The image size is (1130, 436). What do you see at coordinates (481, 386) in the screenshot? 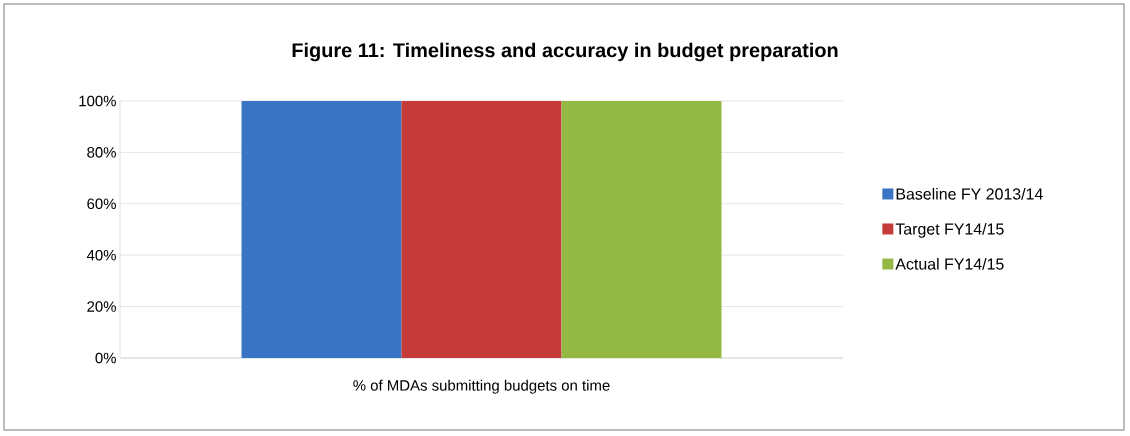
I see `x-tick-label: % of MDAs submitting budgets on time` at bounding box center [481, 386].